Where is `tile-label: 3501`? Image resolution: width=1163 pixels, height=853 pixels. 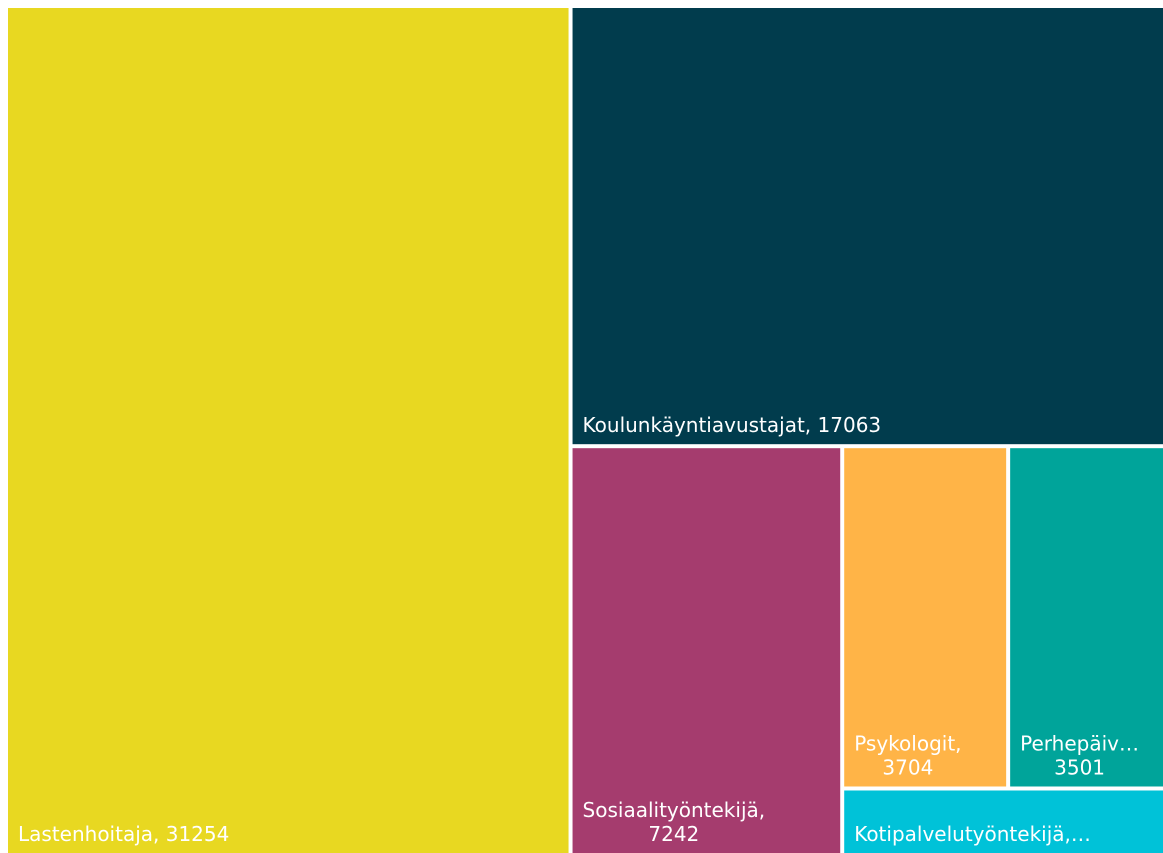 tile-label: 3501 is located at coordinates (1079, 767).